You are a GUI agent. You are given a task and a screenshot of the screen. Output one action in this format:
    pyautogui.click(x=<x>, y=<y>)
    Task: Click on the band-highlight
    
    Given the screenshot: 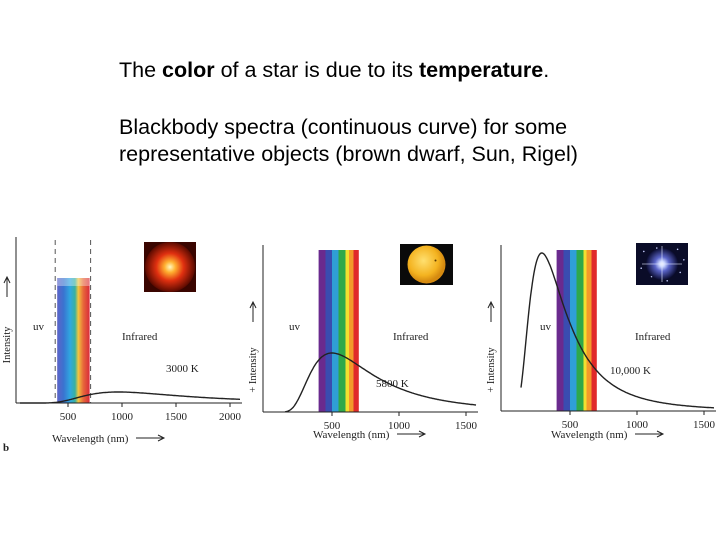 What is the action you would take?
    pyautogui.click(x=73, y=282)
    